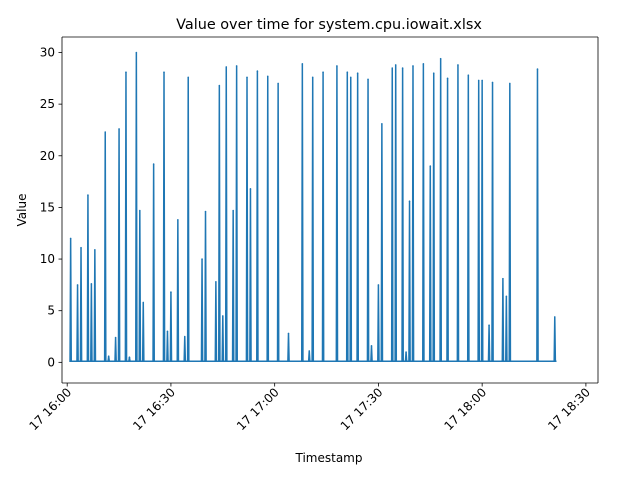 This screenshot has height=480, width=640. What do you see at coordinates (47, 207) in the screenshot?
I see `y-tick-label: 15` at bounding box center [47, 207].